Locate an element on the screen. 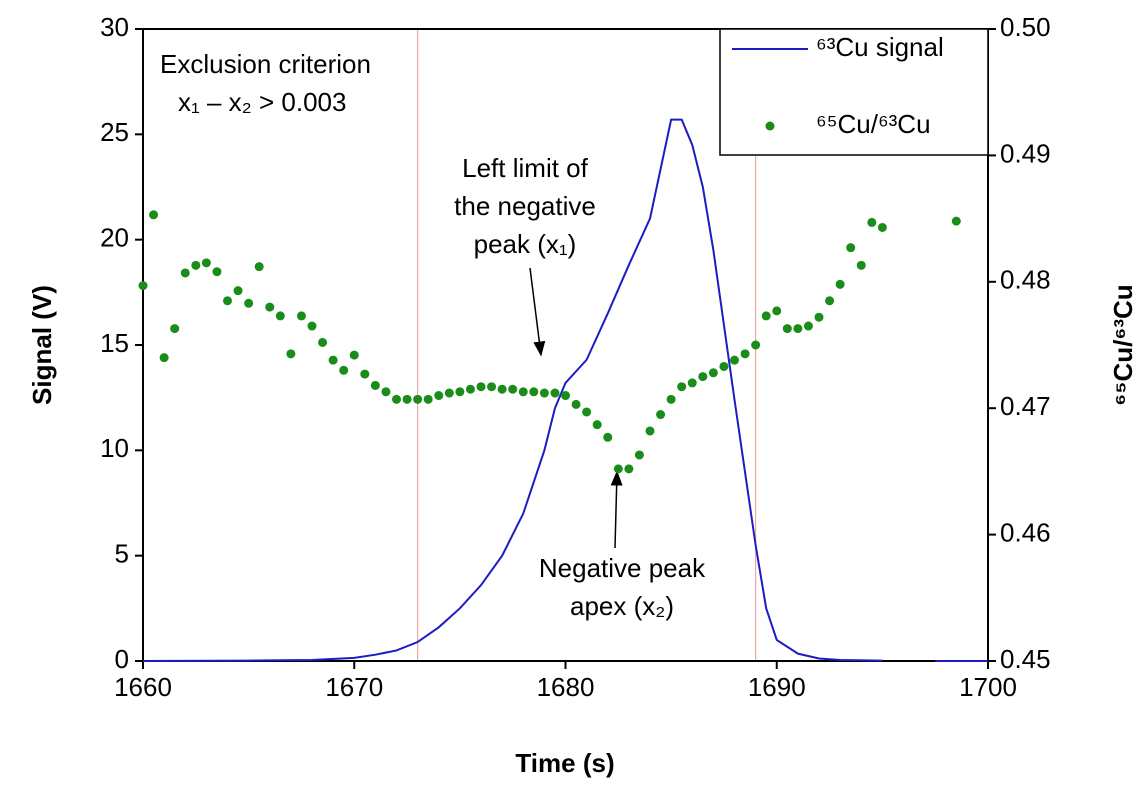 The image size is (1147, 790). x-tick-label: 1690 is located at coordinates (777, 687).